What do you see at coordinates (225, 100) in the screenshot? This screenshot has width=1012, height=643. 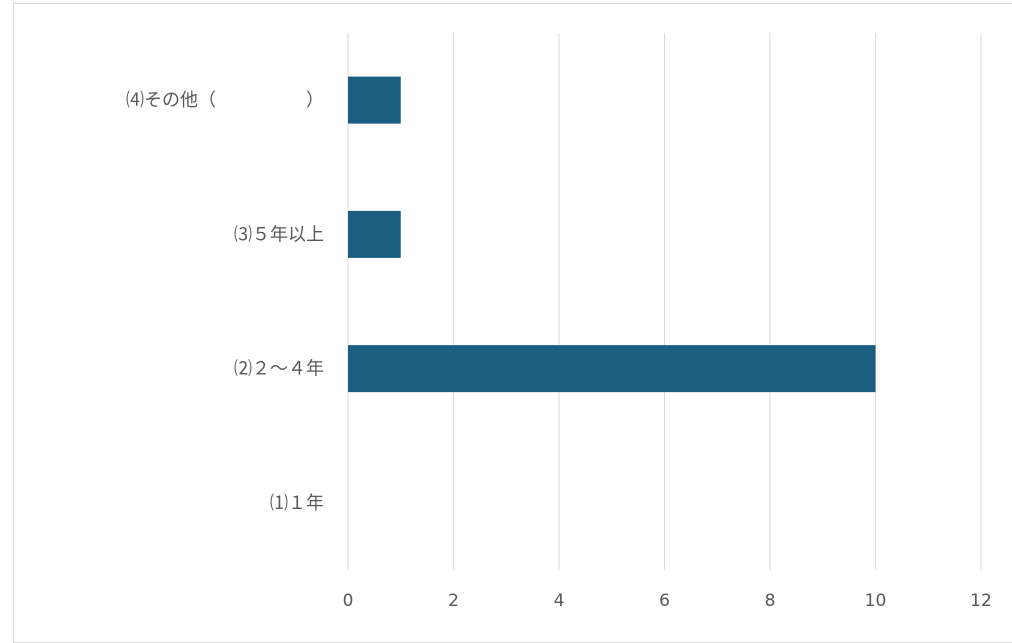 I see `category-label: ⑷その他（ ）` at bounding box center [225, 100].